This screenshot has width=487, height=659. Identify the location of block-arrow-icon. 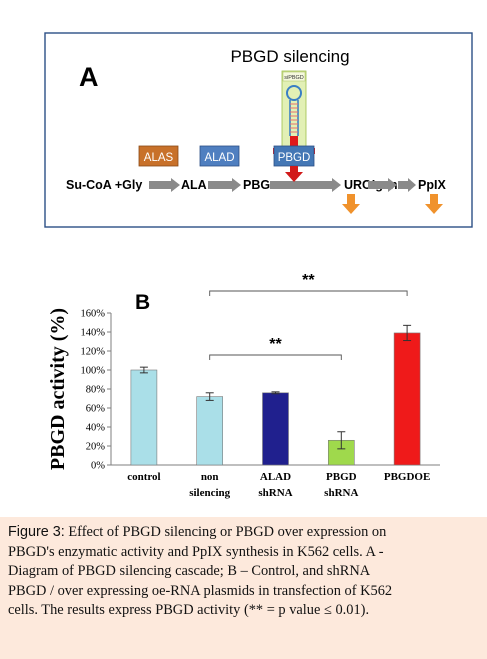
(294, 174).